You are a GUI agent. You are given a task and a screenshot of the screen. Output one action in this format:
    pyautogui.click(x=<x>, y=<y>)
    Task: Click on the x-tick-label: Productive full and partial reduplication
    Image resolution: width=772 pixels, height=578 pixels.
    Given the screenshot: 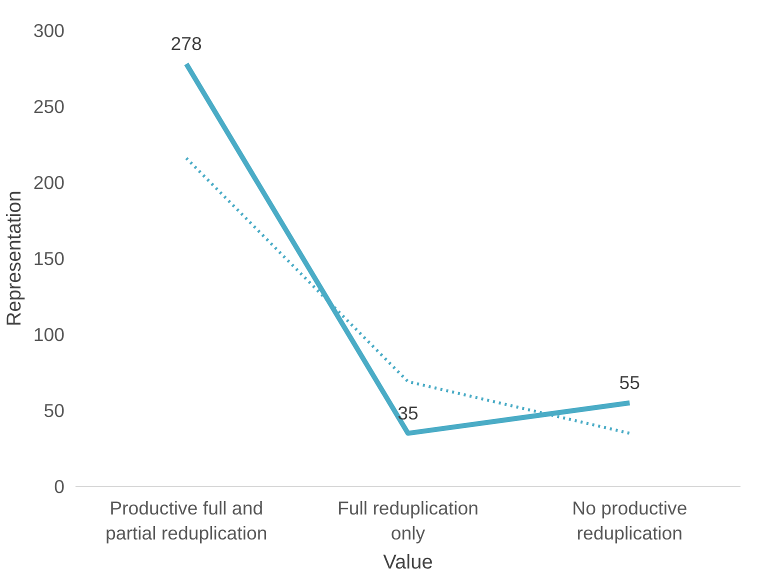 What is the action you would take?
    pyautogui.click(x=186, y=521)
    